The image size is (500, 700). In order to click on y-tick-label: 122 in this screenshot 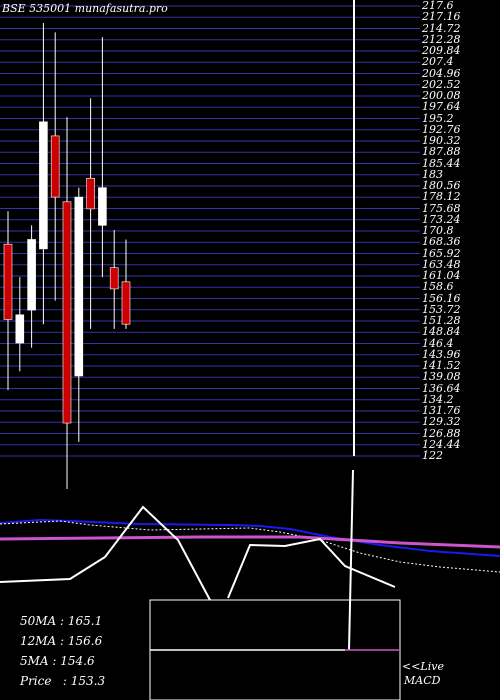, I will do `click(432, 455)`.